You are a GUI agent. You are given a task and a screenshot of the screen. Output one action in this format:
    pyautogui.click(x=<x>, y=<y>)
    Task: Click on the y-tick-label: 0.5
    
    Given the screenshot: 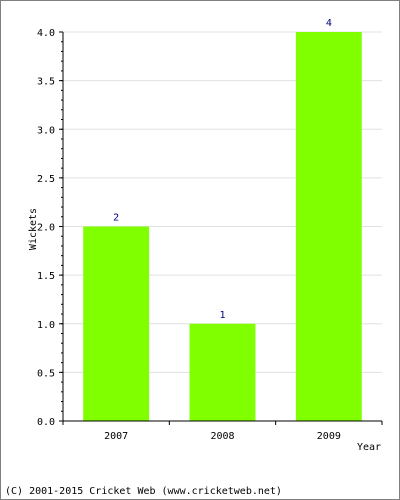 What is the action you would take?
    pyautogui.click(x=46, y=373)
    